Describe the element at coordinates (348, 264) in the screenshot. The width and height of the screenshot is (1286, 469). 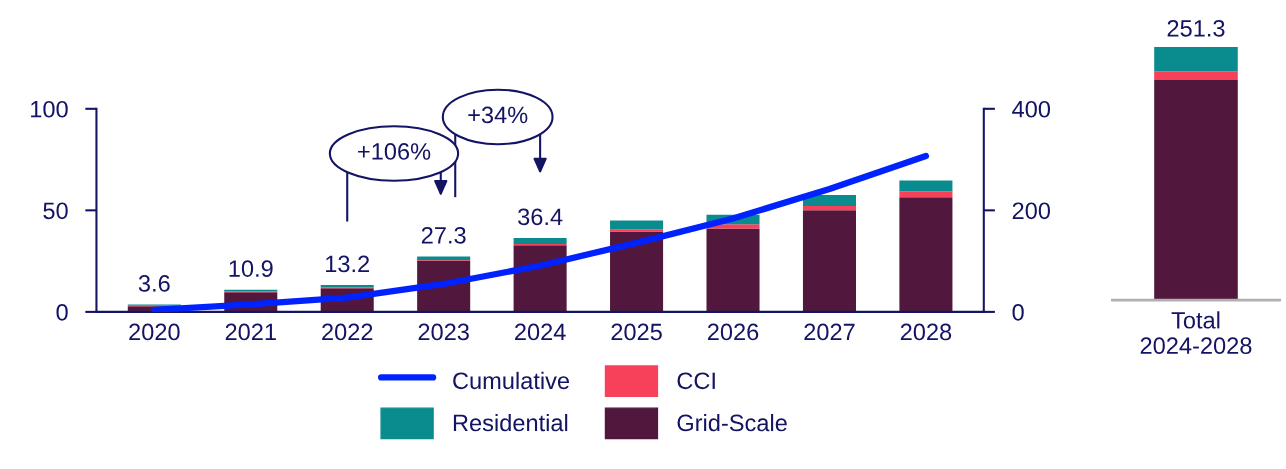
I see `total-label: 13.2` at that location.